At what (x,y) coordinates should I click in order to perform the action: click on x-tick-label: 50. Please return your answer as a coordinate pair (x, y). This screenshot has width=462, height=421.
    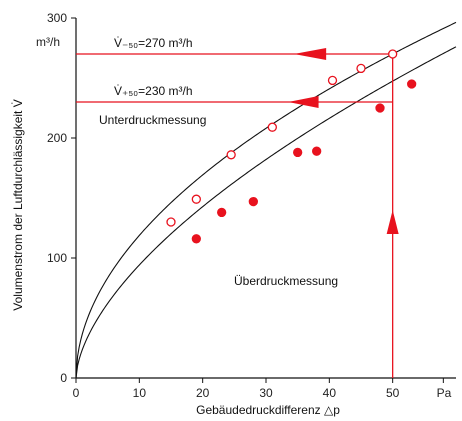
    Looking at the image, I should click on (393, 393).